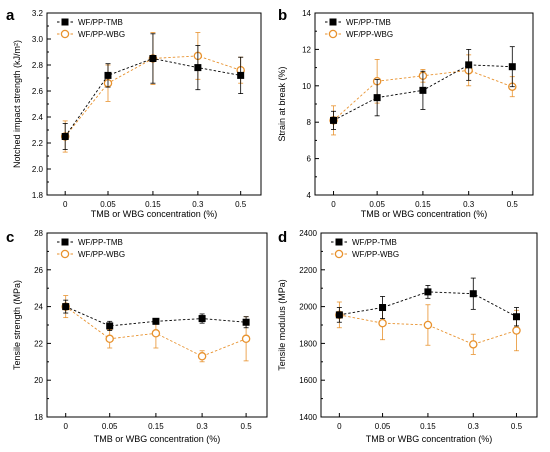 The image size is (550, 452). Describe the element at coordinates (38, 91) in the screenshot. I see `y-tick-label: 2.6` at that location.